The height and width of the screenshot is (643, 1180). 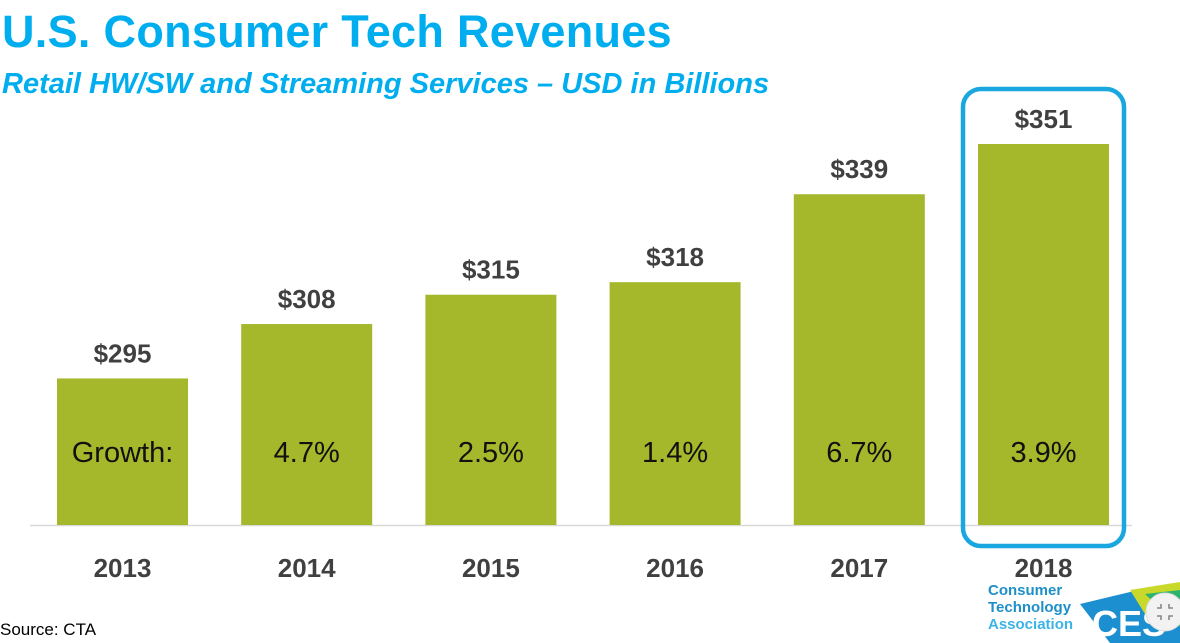 I want to click on logo-line: Consumer, so click(x=1025, y=590).